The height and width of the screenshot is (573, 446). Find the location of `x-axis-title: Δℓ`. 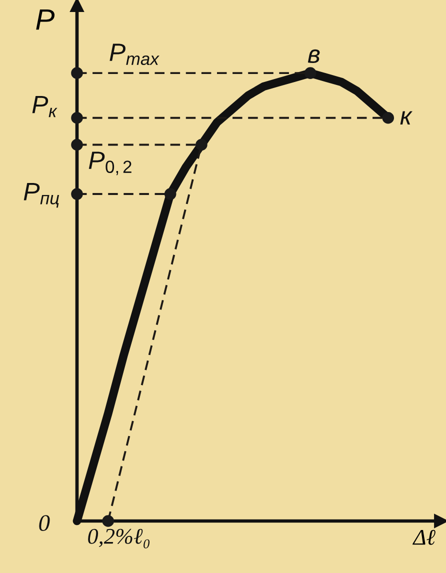

x-axis-title: Δℓ is located at coordinates (424, 537).